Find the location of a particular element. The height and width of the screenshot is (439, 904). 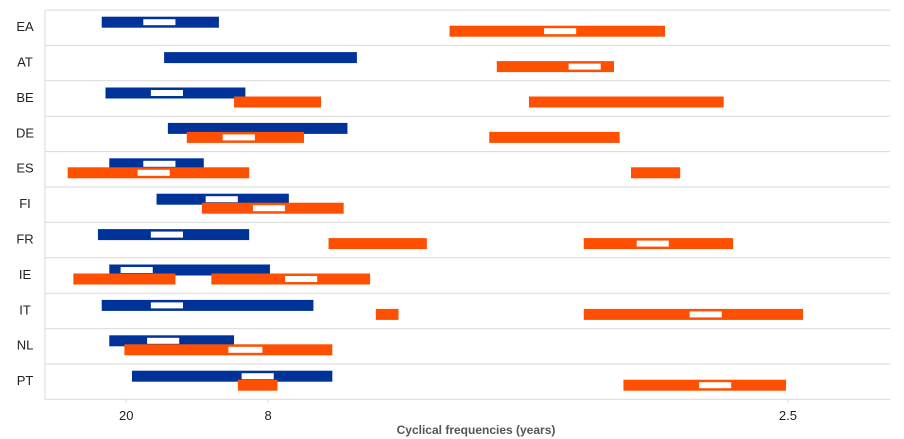

category-label: IE is located at coordinates (25, 274).